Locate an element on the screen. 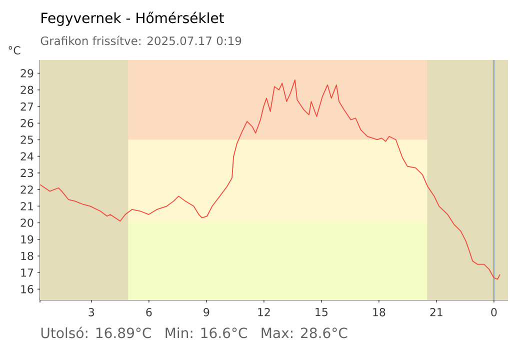  x-tick-label: 3 is located at coordinates (91, 312).